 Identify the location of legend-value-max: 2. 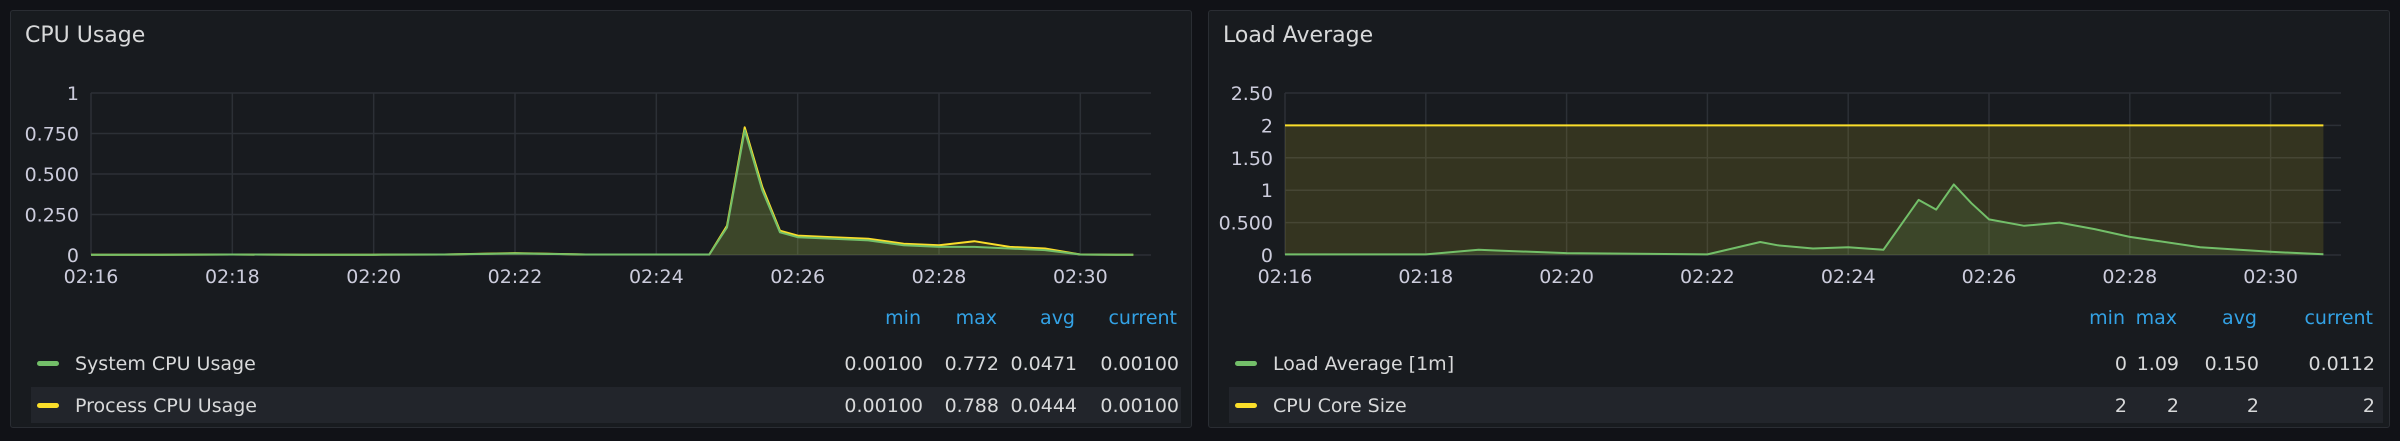
(2172, 406).